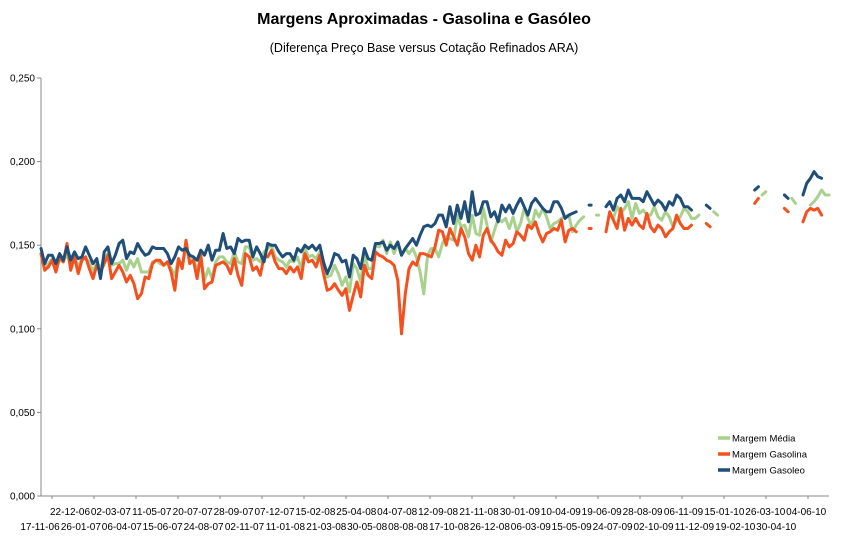 This screenshot has width=847, height=537. I want to click on x-tick-label: 26-03-10, so click(765, 512).